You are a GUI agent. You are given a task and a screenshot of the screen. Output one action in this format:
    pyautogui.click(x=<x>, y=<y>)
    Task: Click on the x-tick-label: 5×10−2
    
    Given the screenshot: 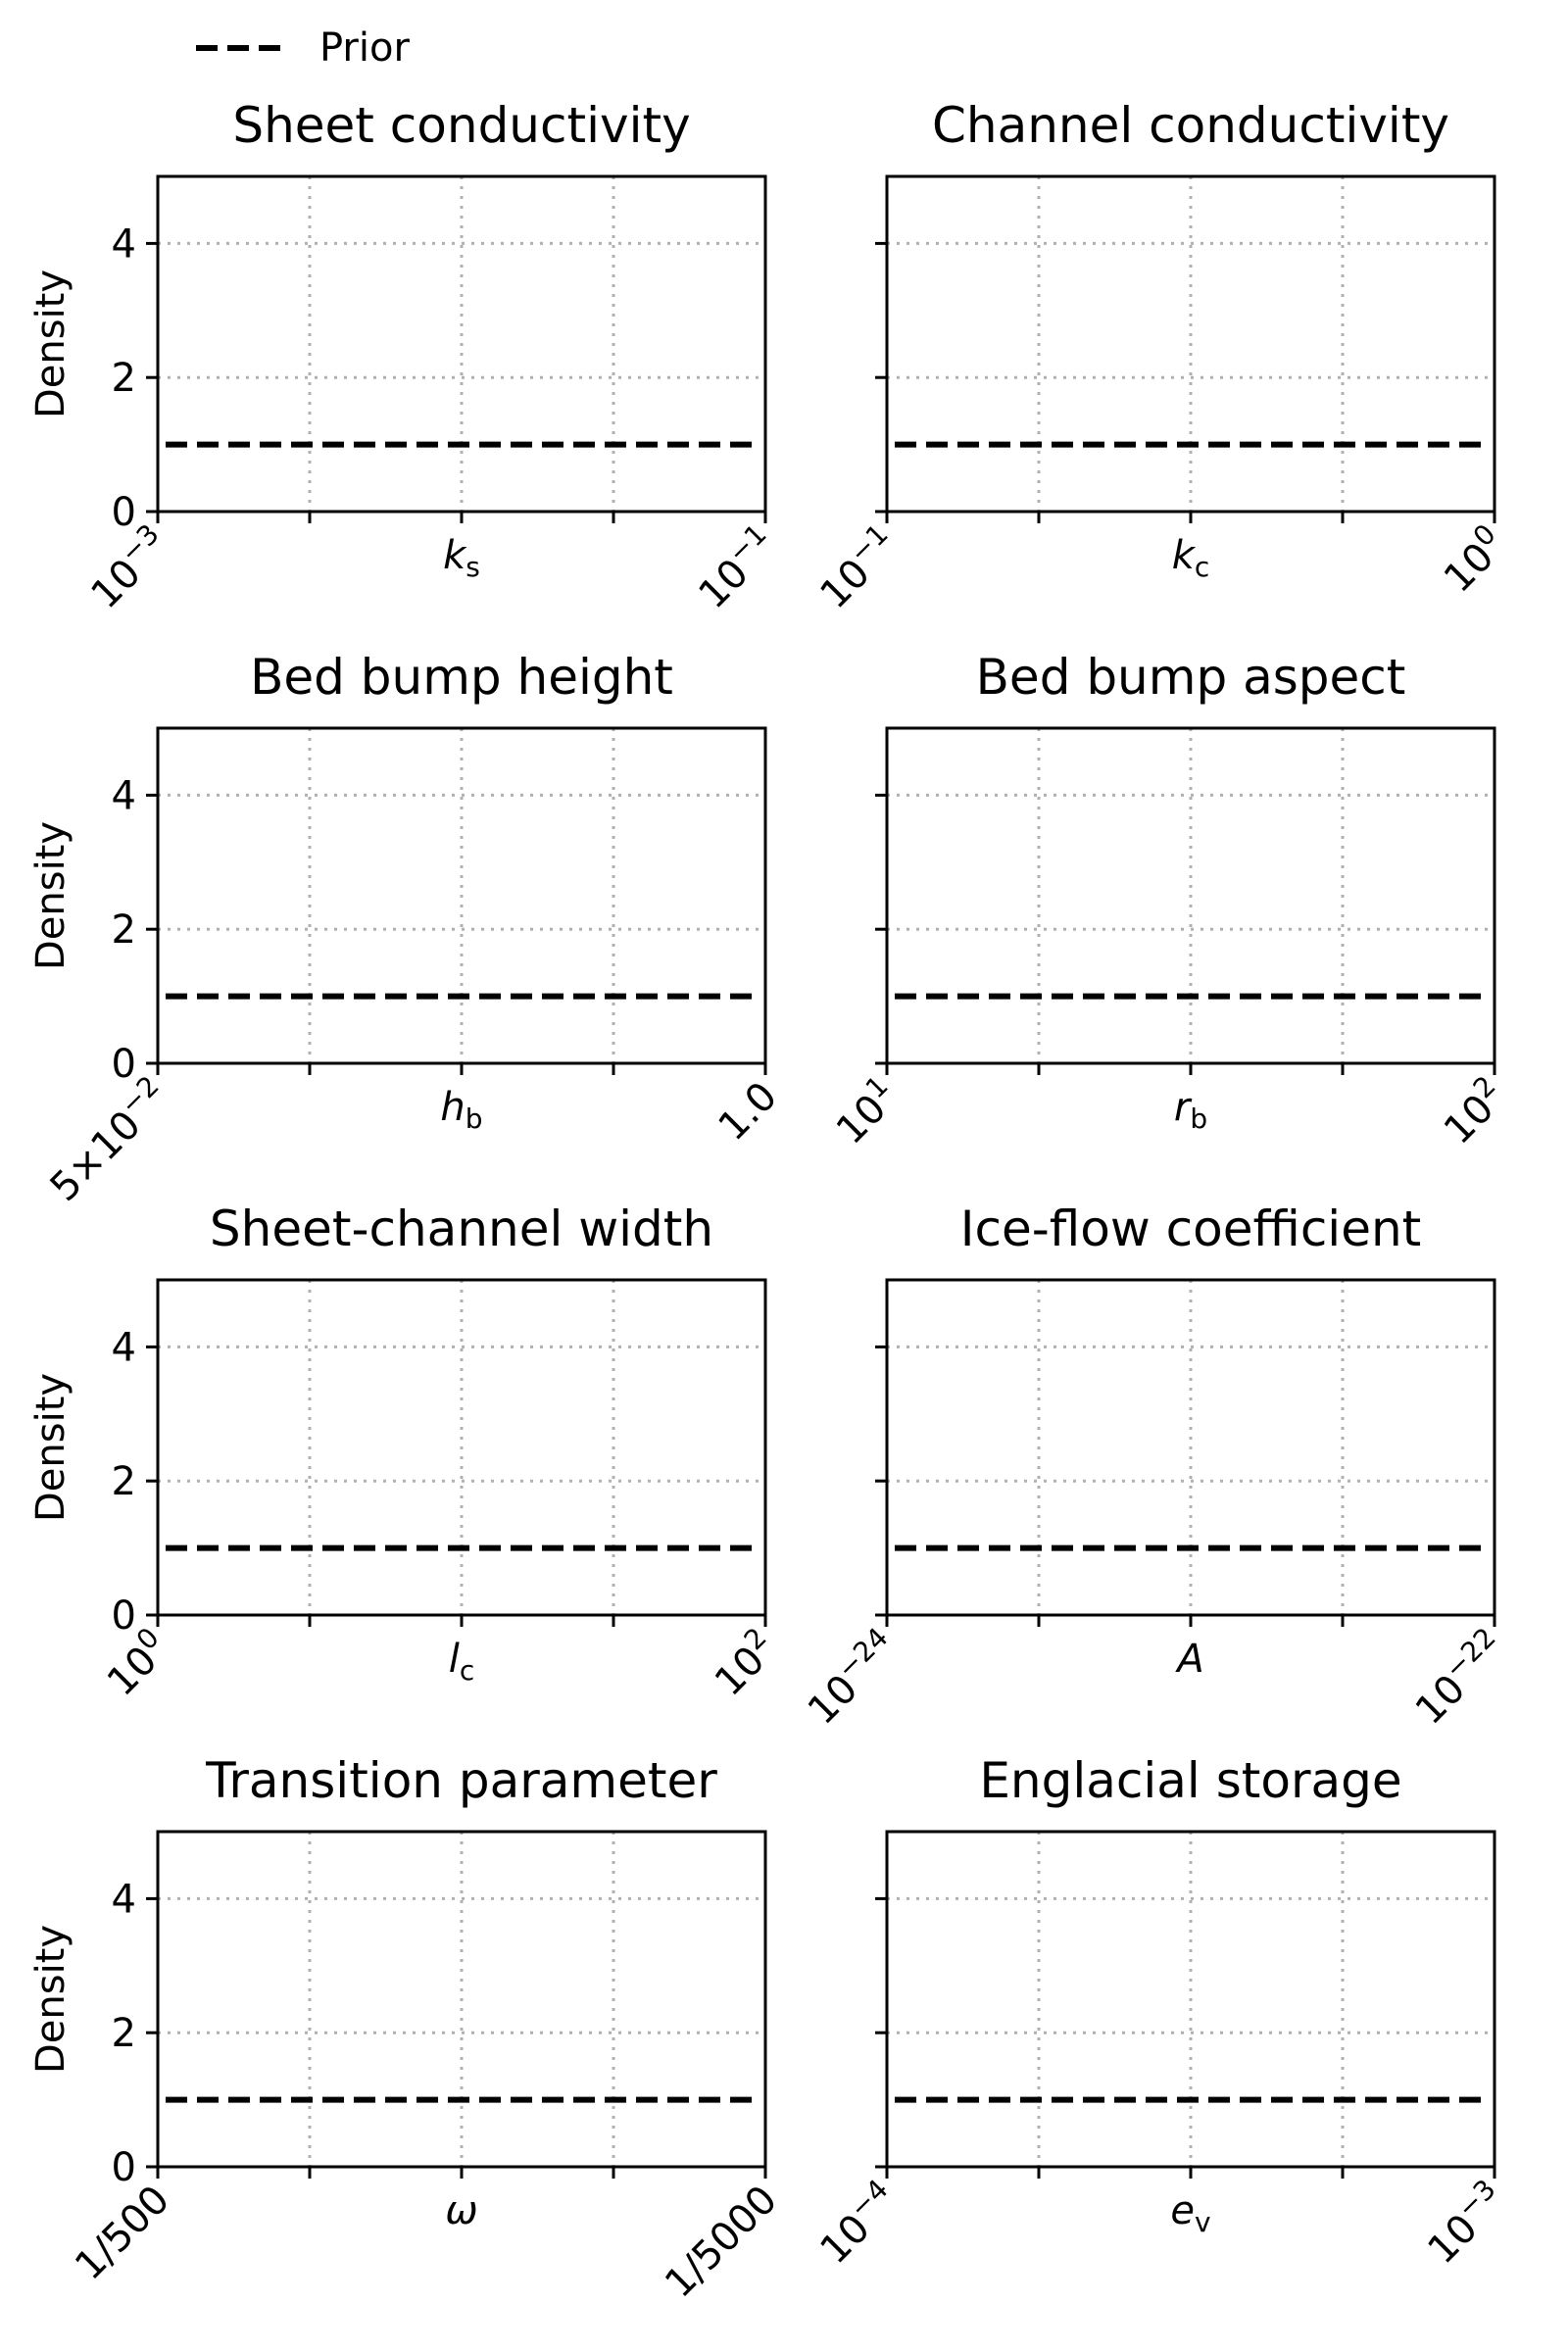 What is the action you would take?
    pyautogui.click(x=107, y=1139)
    